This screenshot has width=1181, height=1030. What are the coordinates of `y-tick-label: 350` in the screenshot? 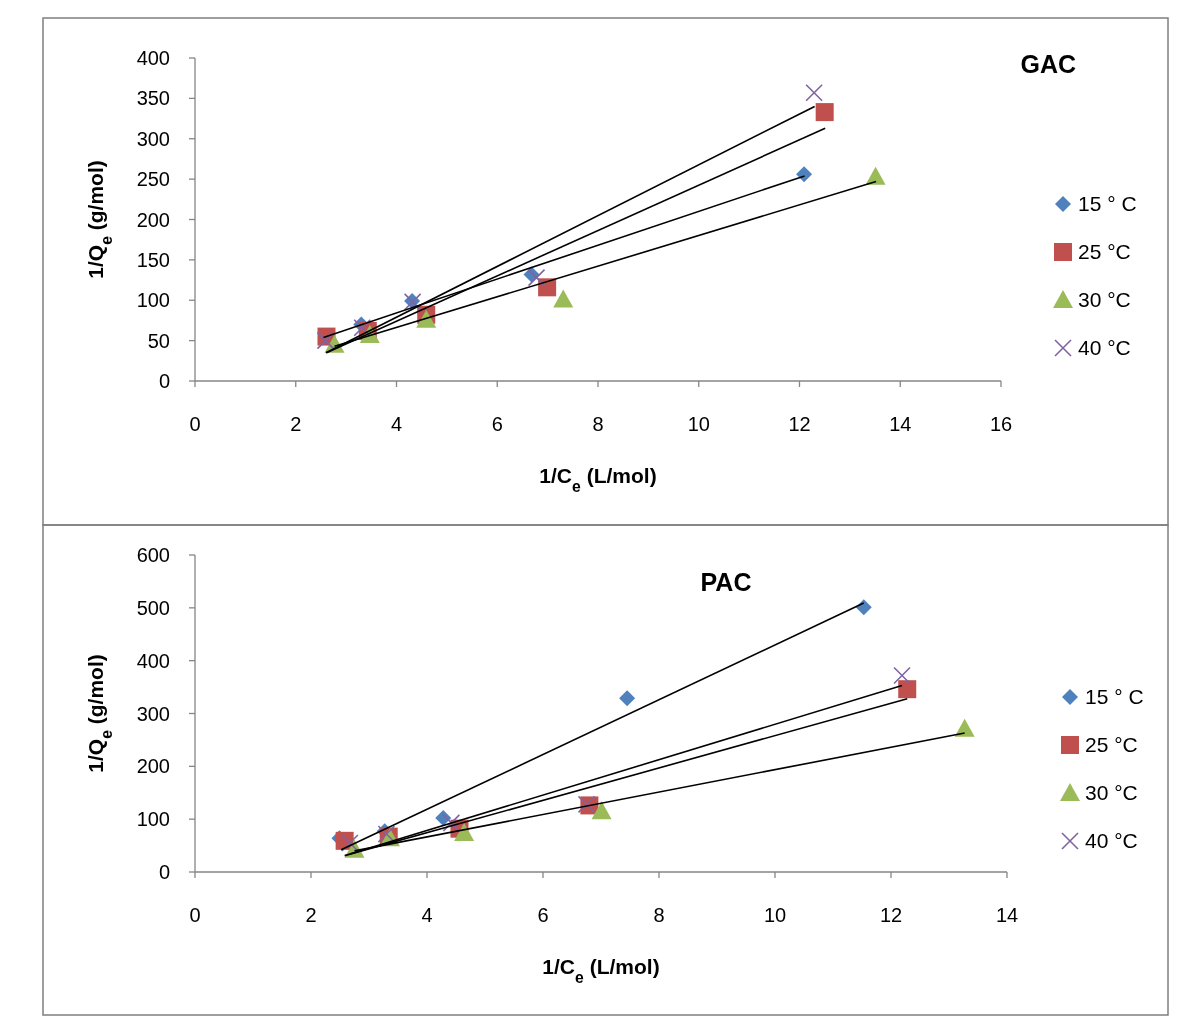 It's located at (153, 98).